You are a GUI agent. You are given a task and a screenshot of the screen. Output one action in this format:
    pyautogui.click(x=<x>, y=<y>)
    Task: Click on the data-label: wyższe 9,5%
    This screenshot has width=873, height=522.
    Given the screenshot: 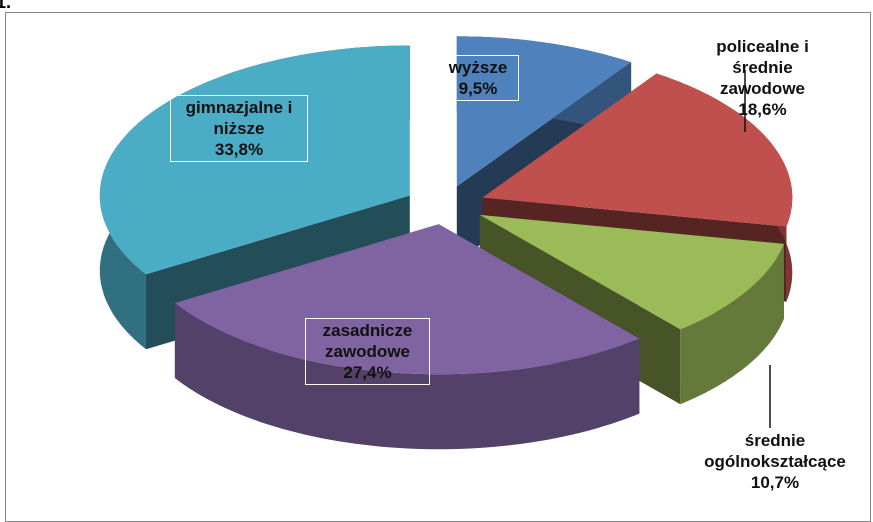 What is the action you would take?
    pyautogui.click(x=478, y=78)
    